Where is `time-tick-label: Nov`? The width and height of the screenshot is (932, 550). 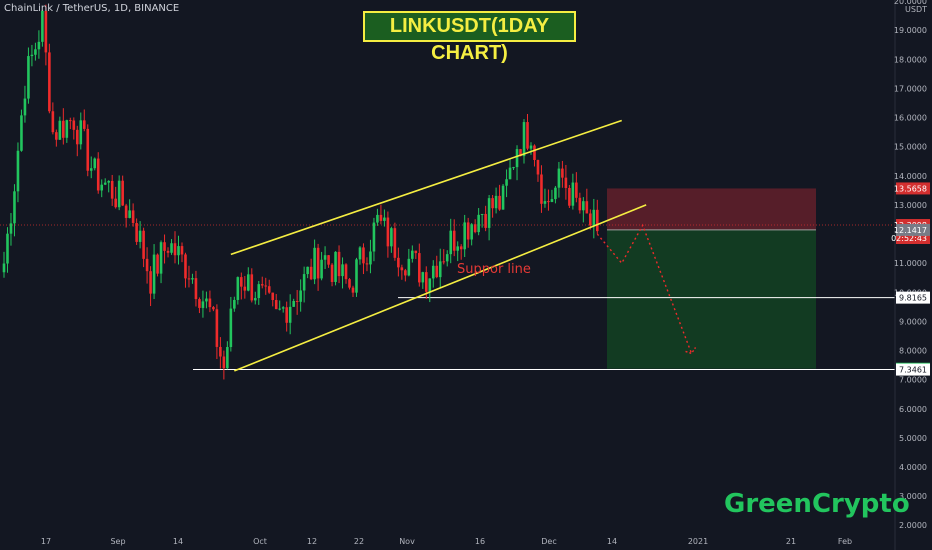
time-tick-label: Nov is located at coordinates (407, 541).